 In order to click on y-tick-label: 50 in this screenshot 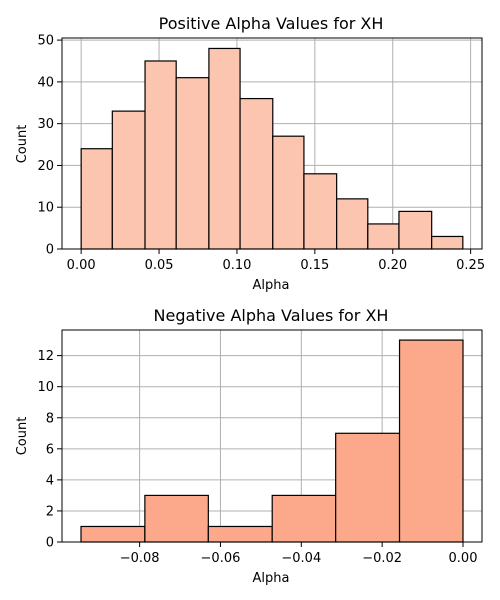, I will do `click(45, 41)`.